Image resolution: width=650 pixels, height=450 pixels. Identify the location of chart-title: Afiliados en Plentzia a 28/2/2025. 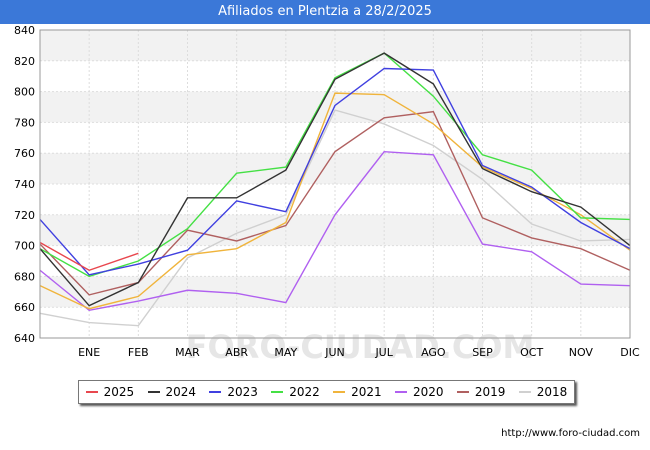
(325, 12).